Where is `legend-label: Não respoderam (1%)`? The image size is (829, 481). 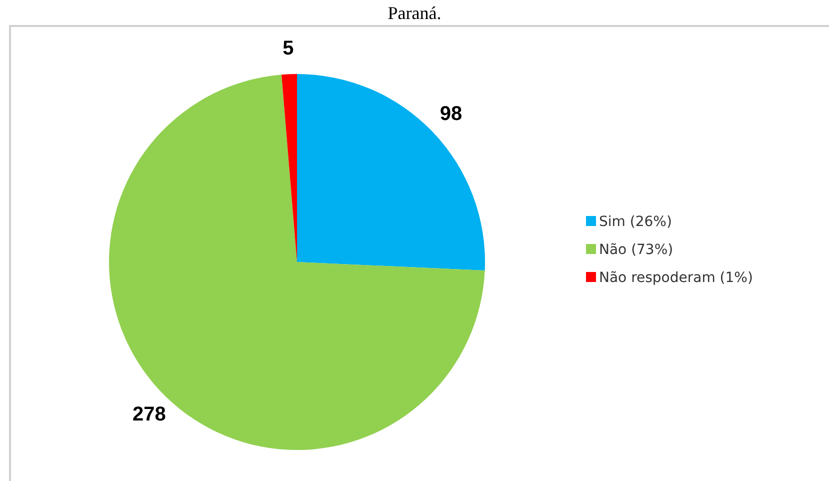 legend-label: Não respoderam (1%) is located at coordinates (676, 278).